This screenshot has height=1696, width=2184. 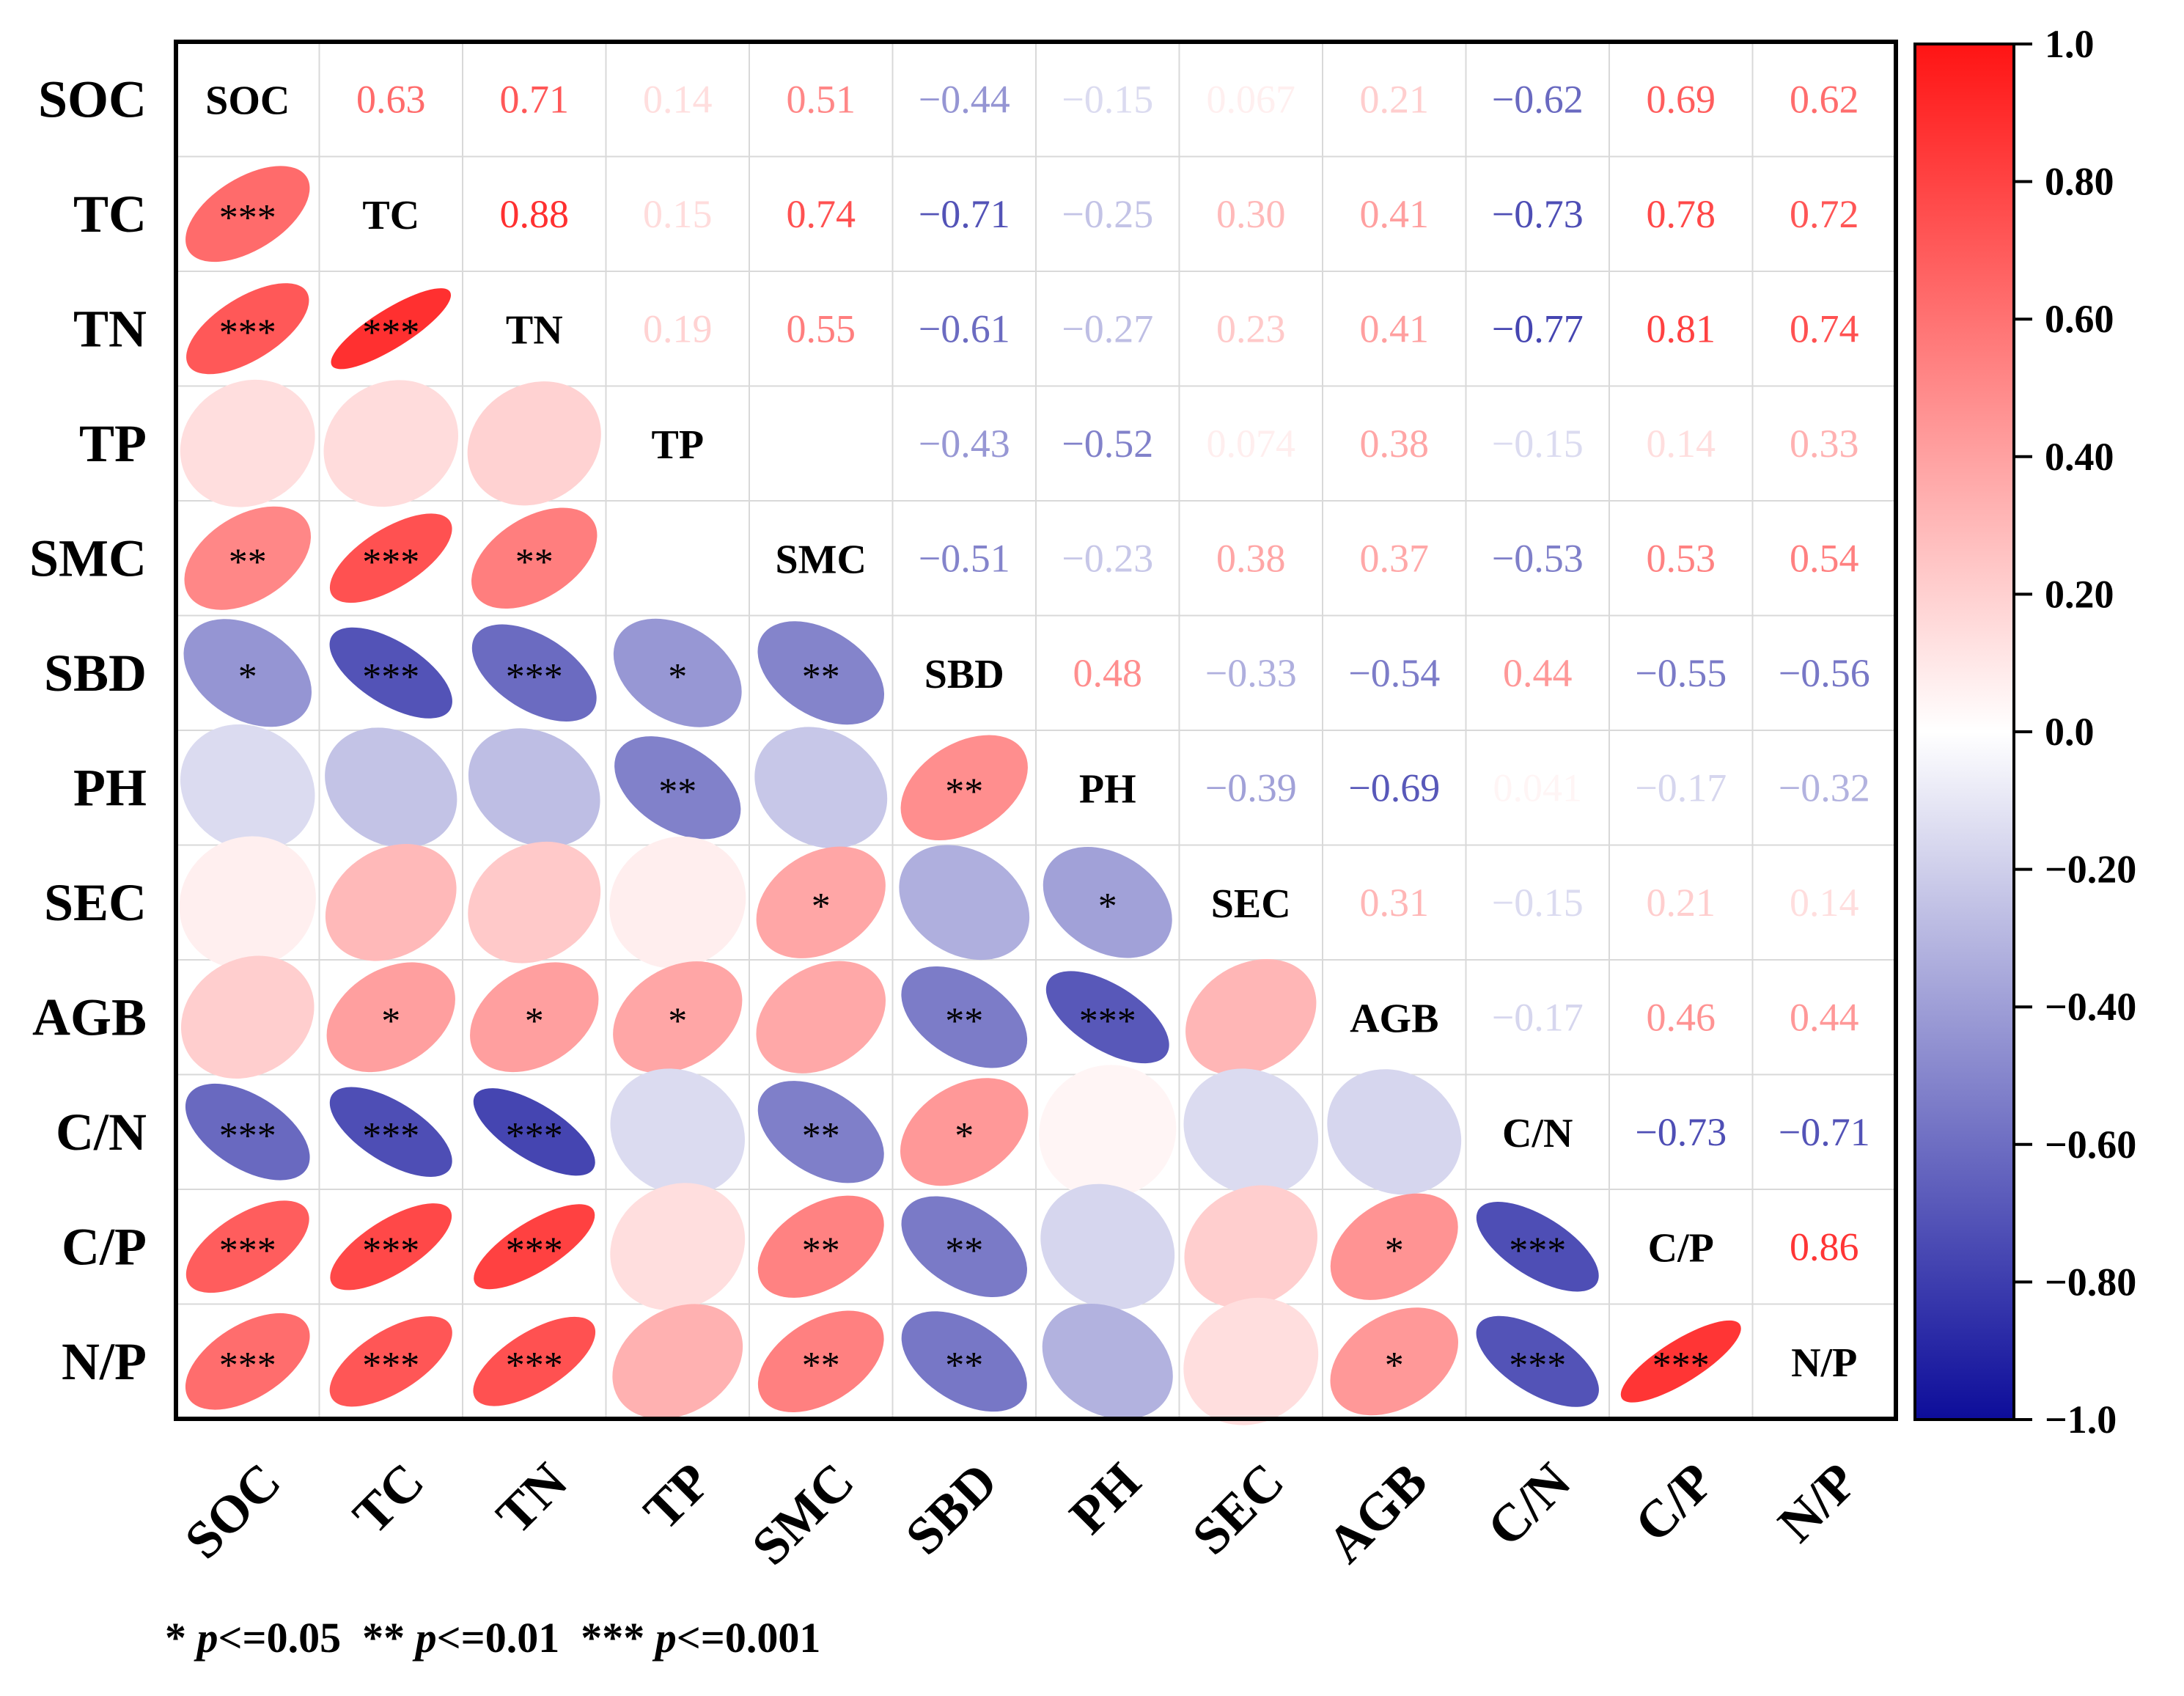 What do you see at coordinates (1251, 328) in the screenshot?
I see `corr-value: 0.23` at bounding box center [1251, 328].